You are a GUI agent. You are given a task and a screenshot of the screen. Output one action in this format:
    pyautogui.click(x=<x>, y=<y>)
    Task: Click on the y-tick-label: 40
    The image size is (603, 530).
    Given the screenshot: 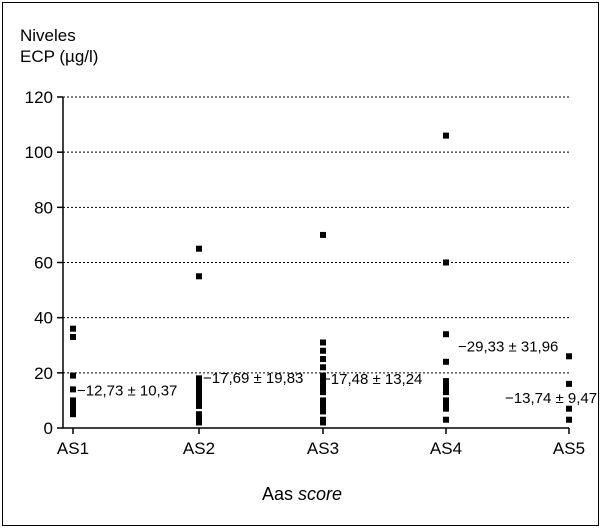 What is the action you would take?
    pyautogui.click(x=43, y=318)
    